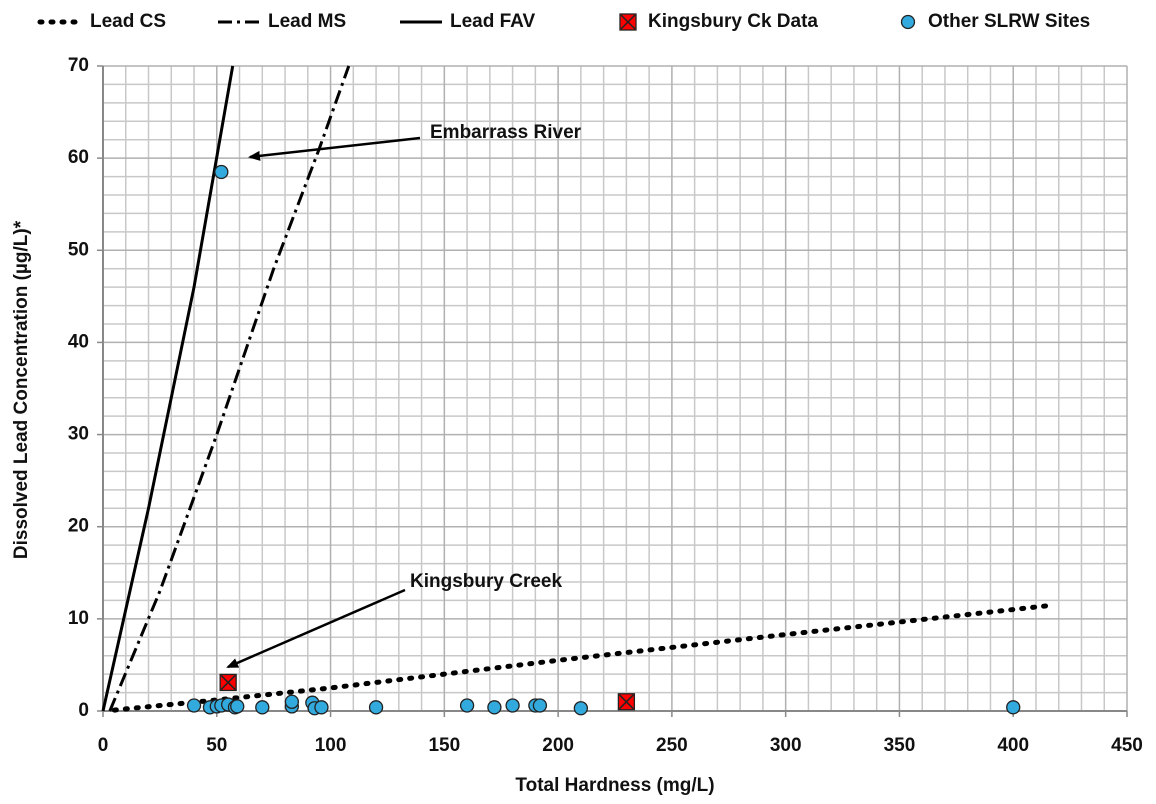 The width and height of the screenshot is (1156, 804). Describe the element at coordinates (216, 745) in the screenshot. I see `x-tick-label: 50` at that location.